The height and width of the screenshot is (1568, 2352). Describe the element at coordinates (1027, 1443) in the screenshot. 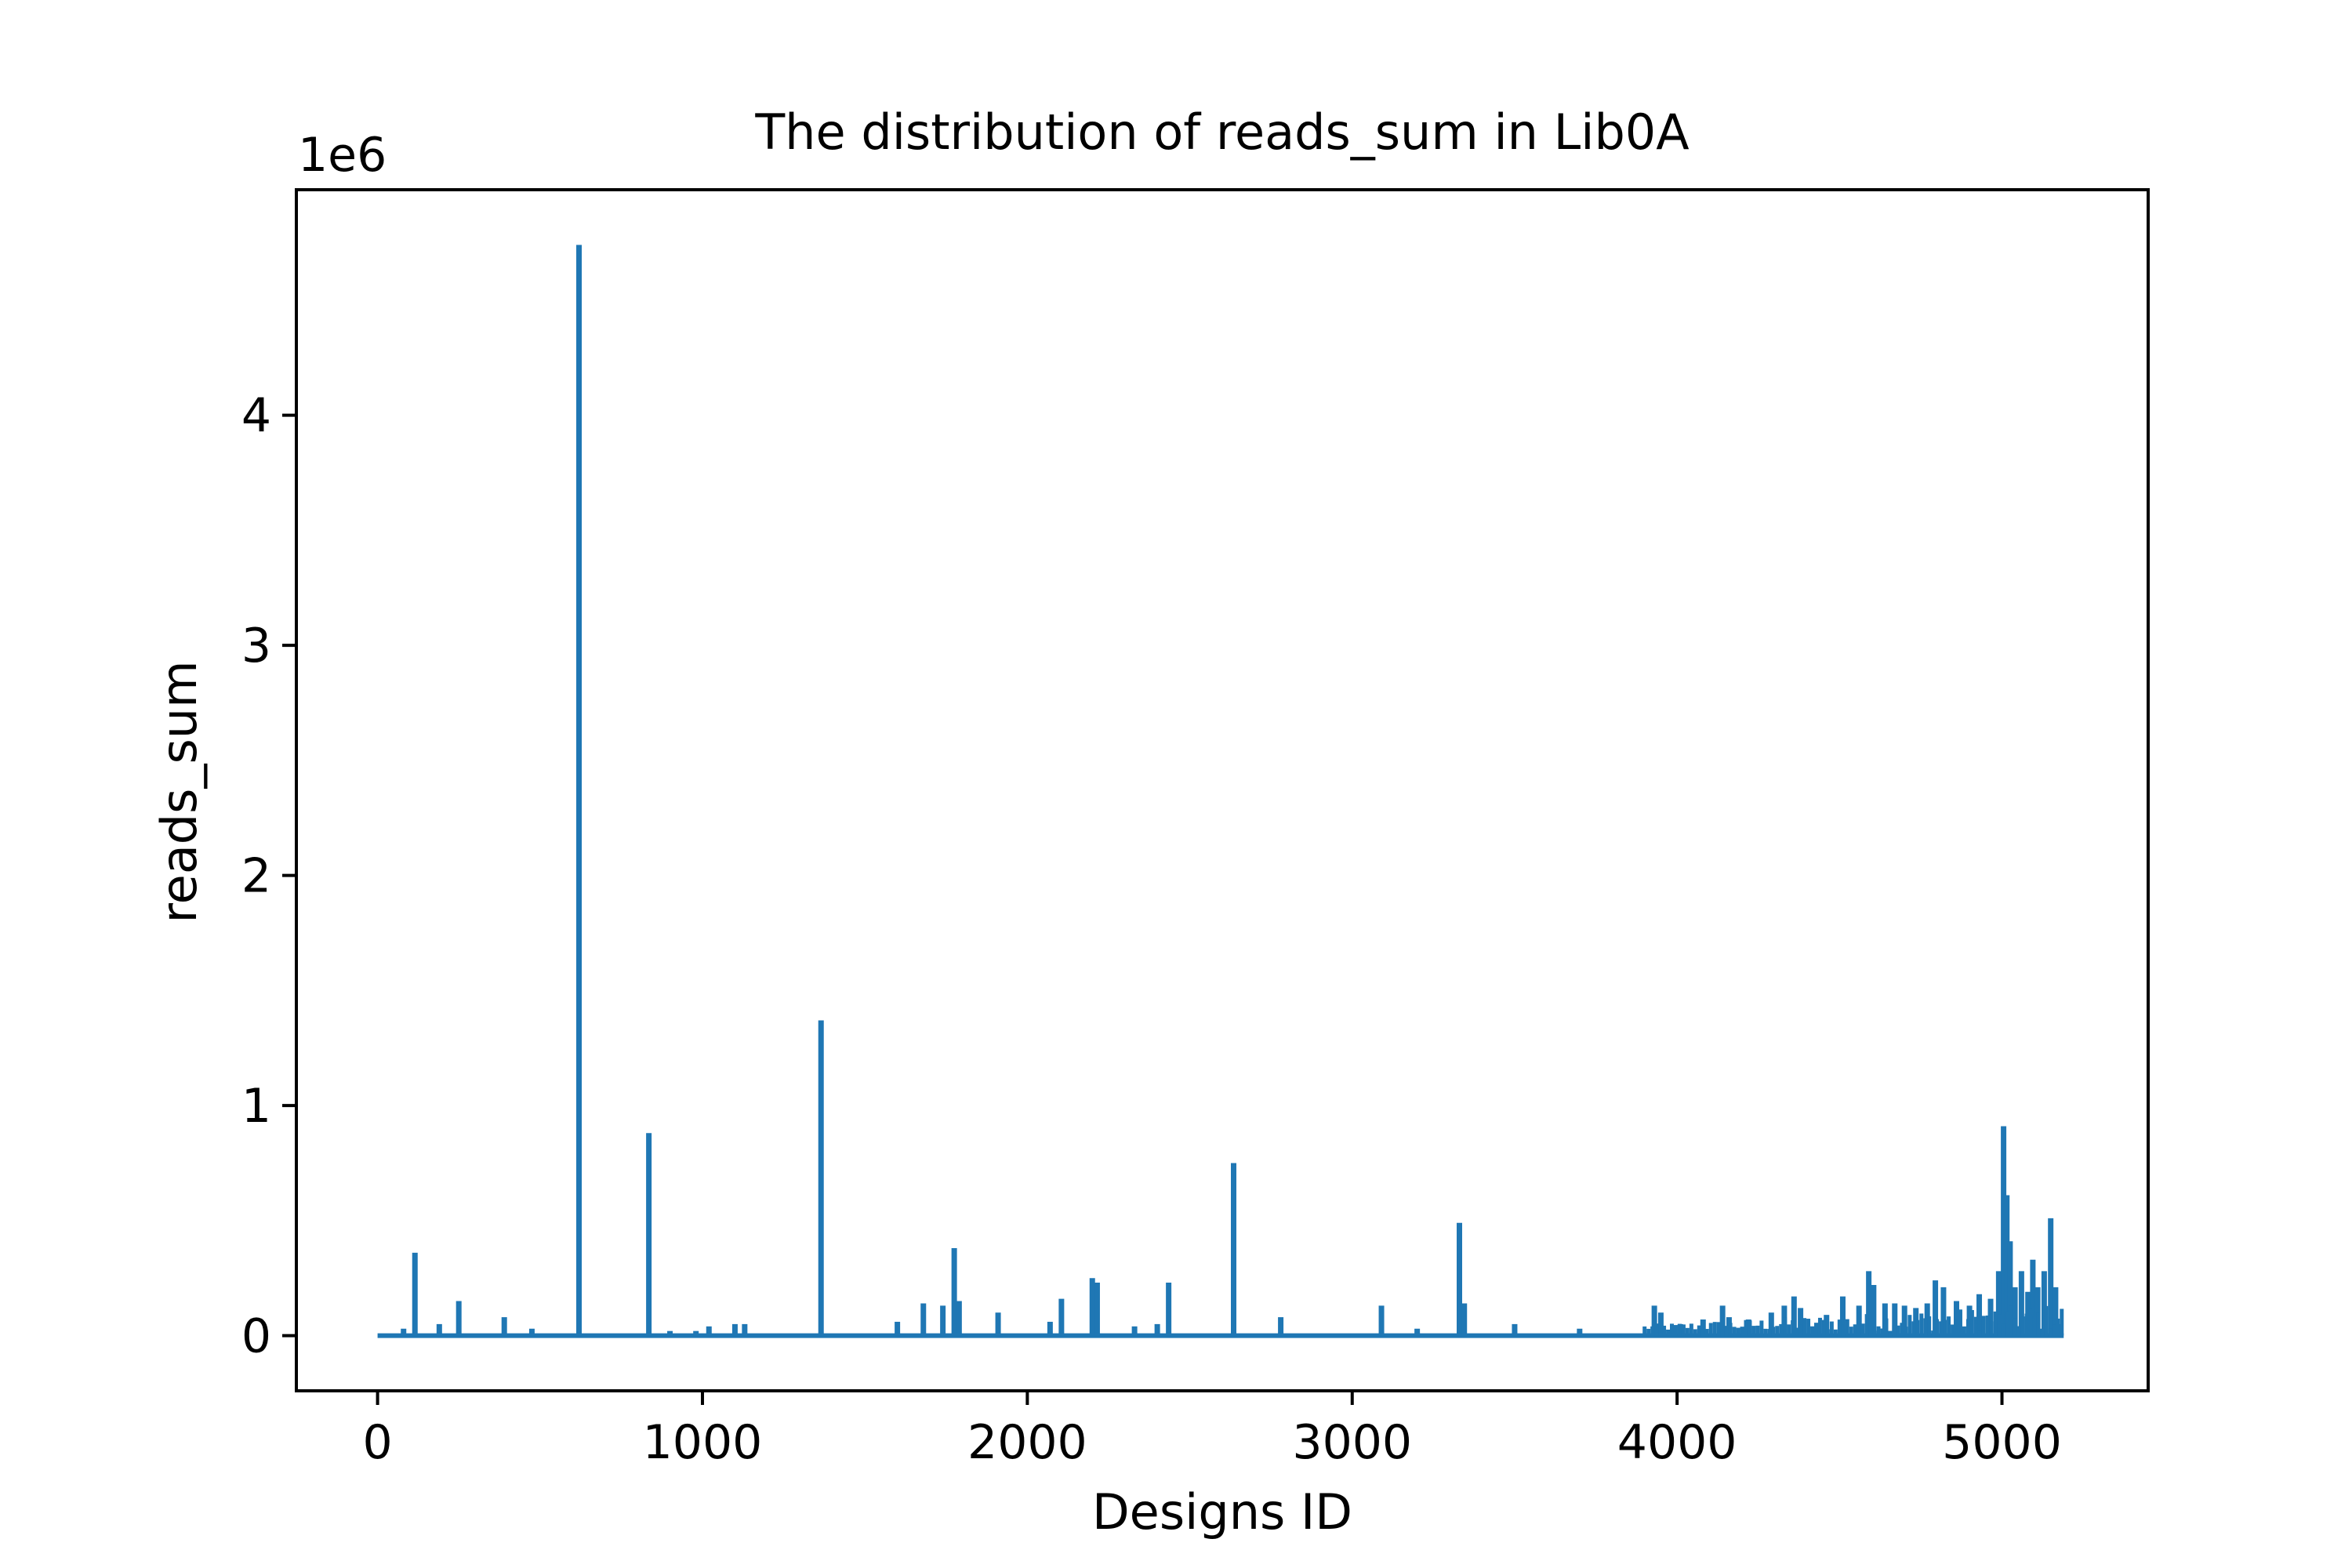

I see `x-tick-label: 2000` at that location.